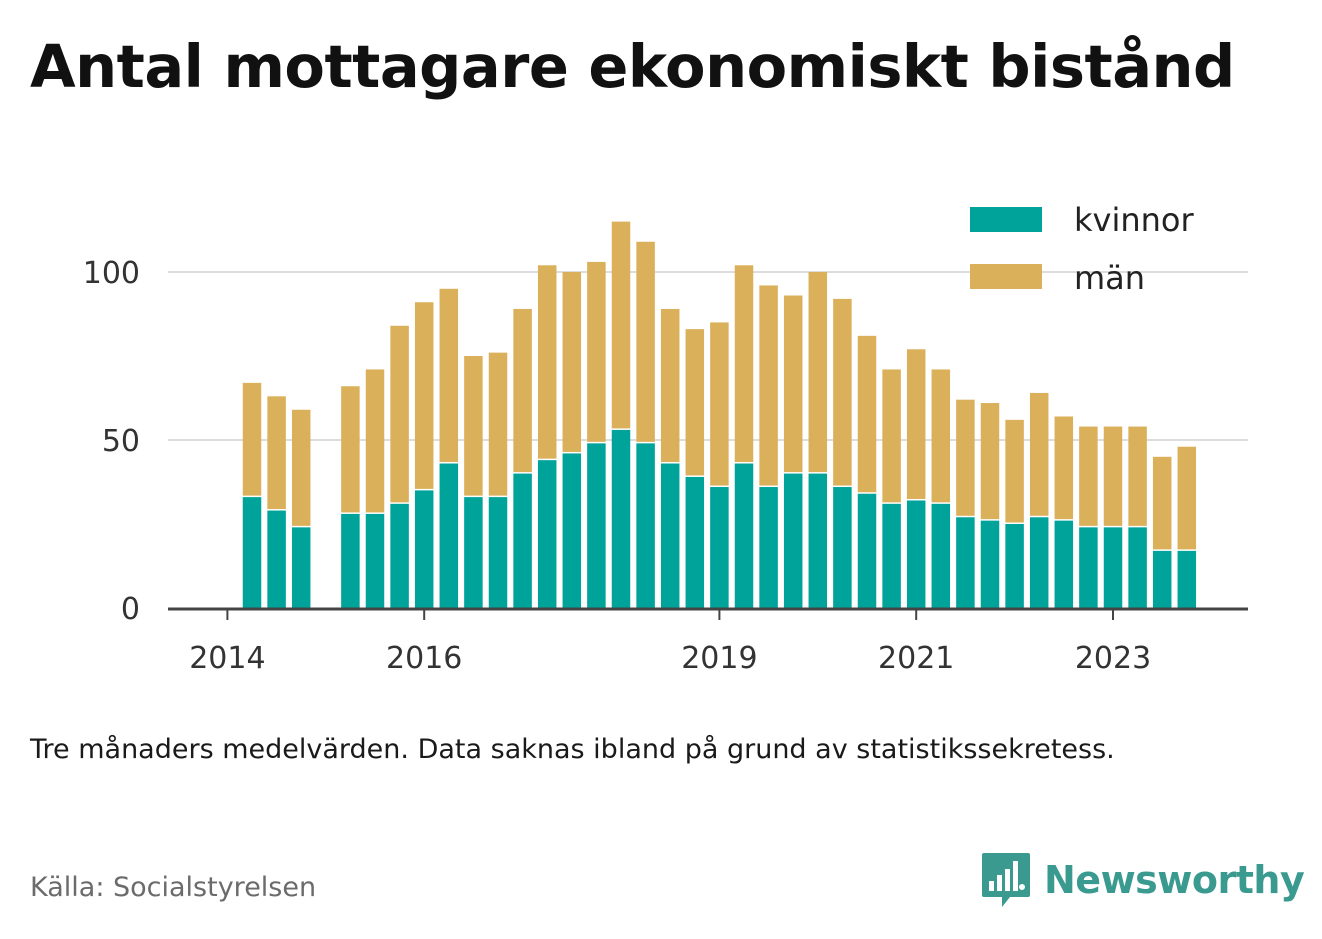 This screenshot has height=939, width=1322. Describe the element at coordinates (1006, 880) in the screenshot. I see `newsworthy-logo-icon` at that location.